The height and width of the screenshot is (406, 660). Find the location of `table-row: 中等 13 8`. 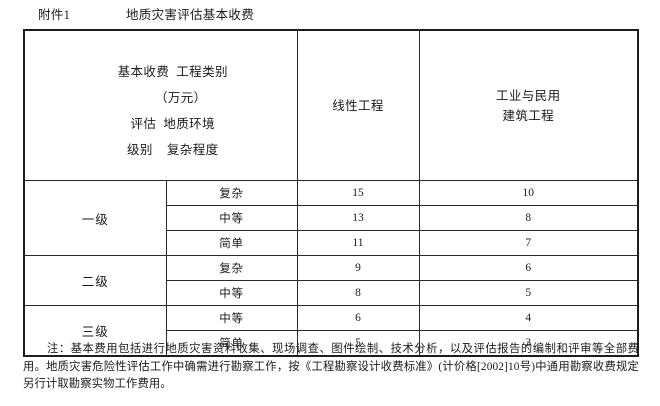

table-row: 中等 13 8 is located at coordinates (331, 218).